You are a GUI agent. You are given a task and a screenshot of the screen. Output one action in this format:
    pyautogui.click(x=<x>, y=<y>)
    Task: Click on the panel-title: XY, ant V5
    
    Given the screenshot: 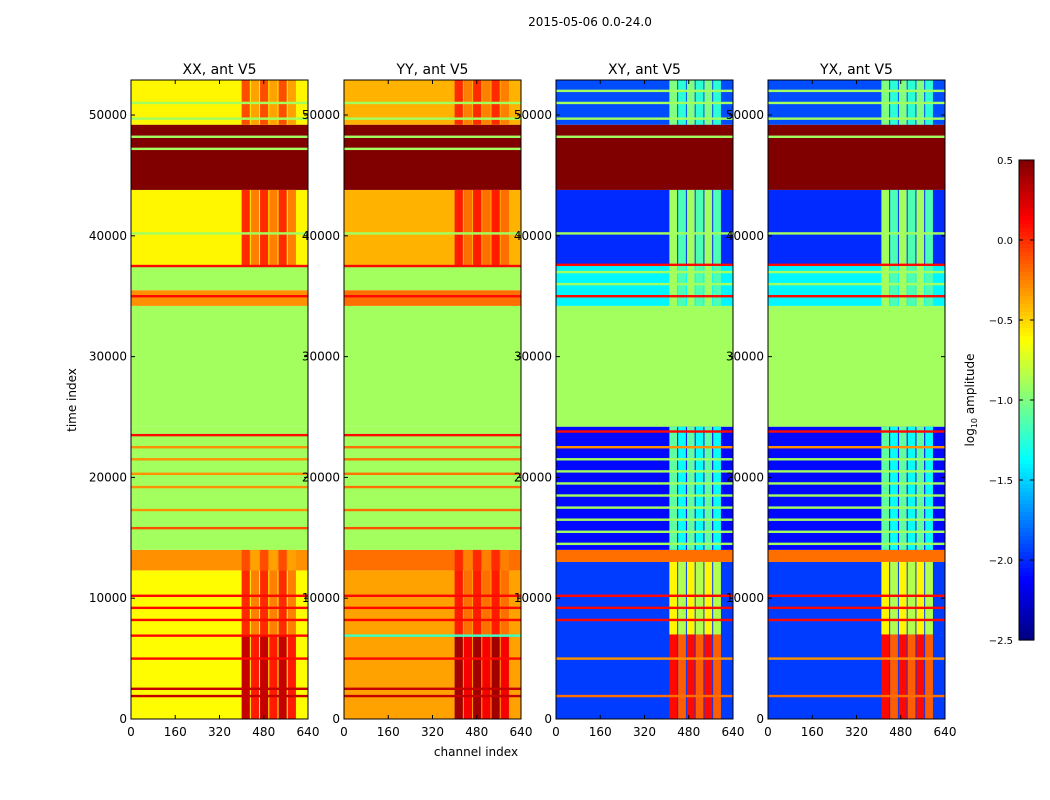 What is the action you would take?
    pyautogui.click(x=644, y=70)
    